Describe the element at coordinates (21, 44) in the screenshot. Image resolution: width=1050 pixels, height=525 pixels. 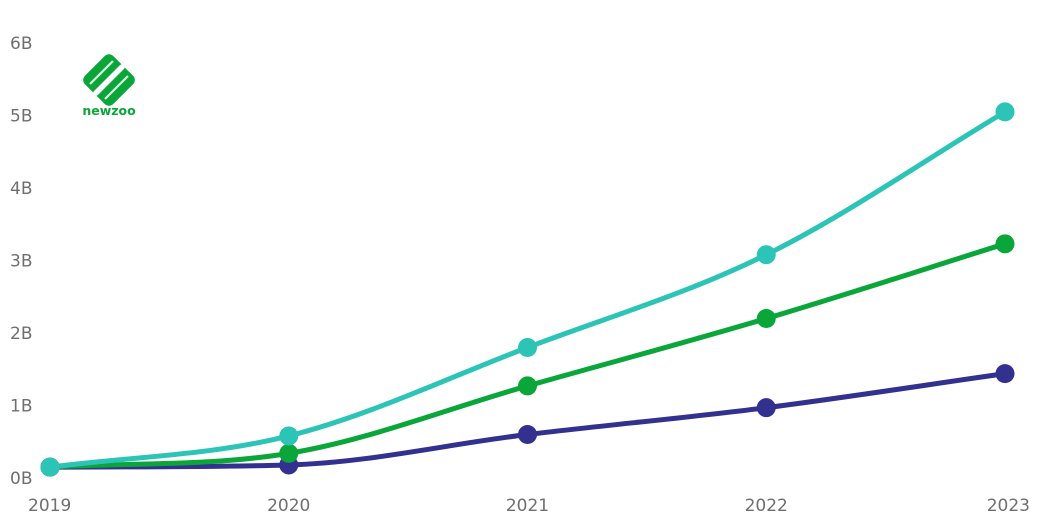
I see `y-tick-label: 6B` at that location.